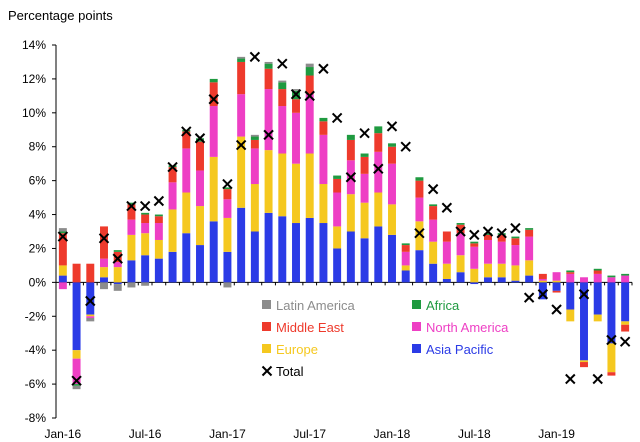 This screenshot has height=442, width=640. I want to click on x-tick-label: Jan-16, so click(63, 434).